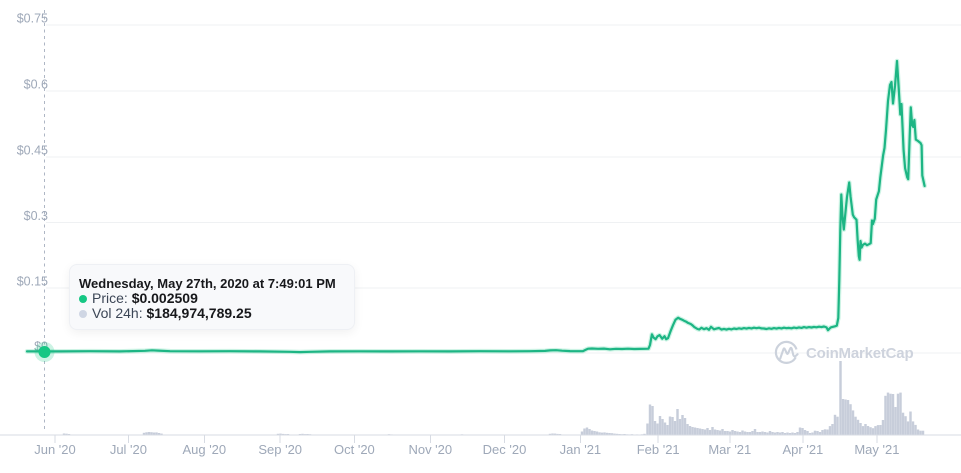  Describe the element at coordinates (36, 85) in the screenshot. I see `svg-text: $0.6` at that location.